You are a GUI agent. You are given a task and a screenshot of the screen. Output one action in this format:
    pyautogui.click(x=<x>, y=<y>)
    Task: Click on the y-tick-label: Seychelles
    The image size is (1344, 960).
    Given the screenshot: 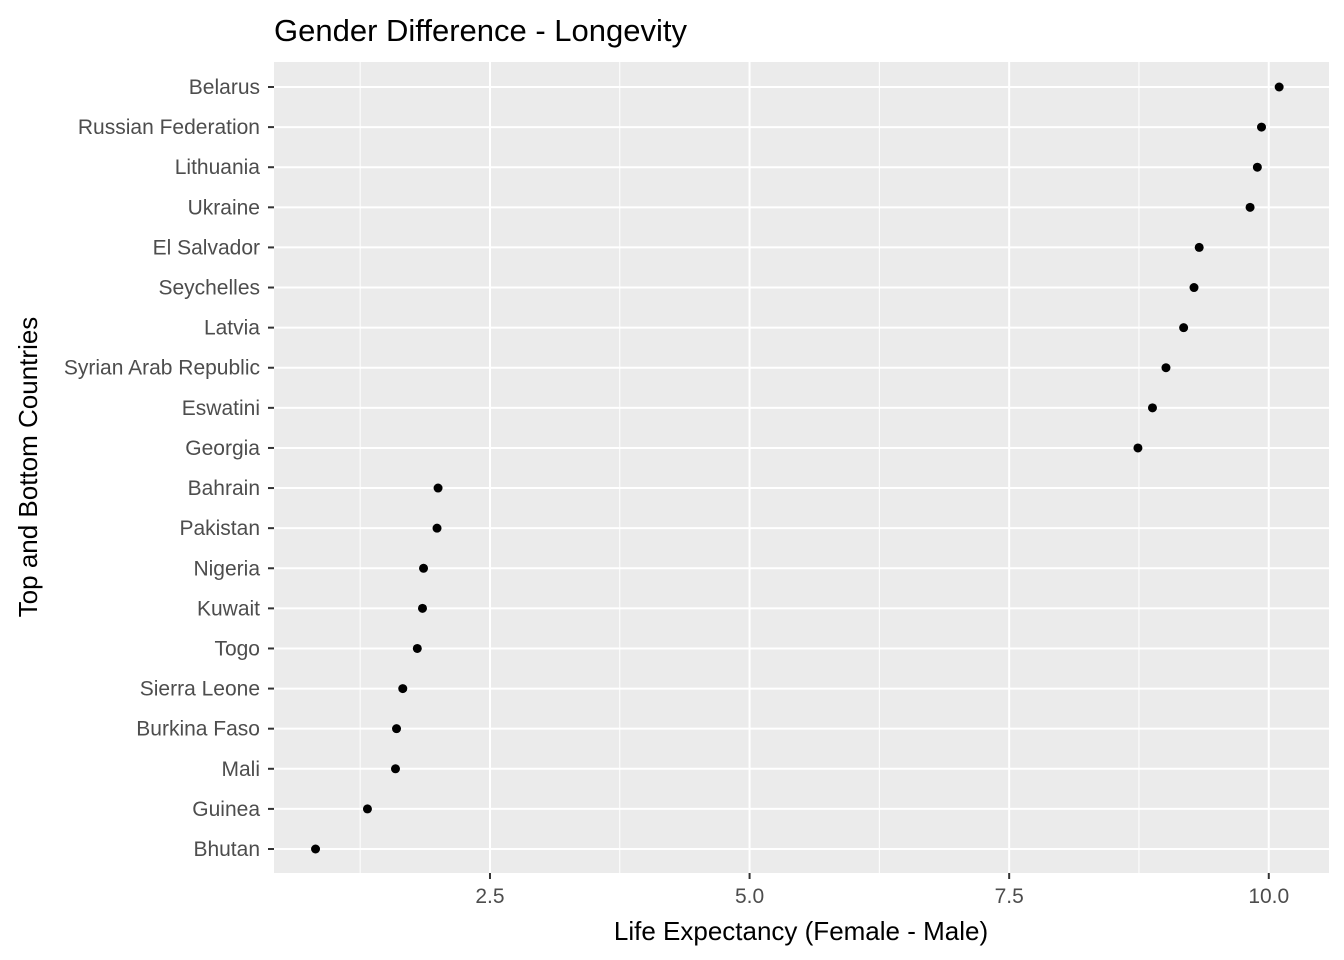 What is the action you would take?
    pyautogui.click(x=209, y=288)
    